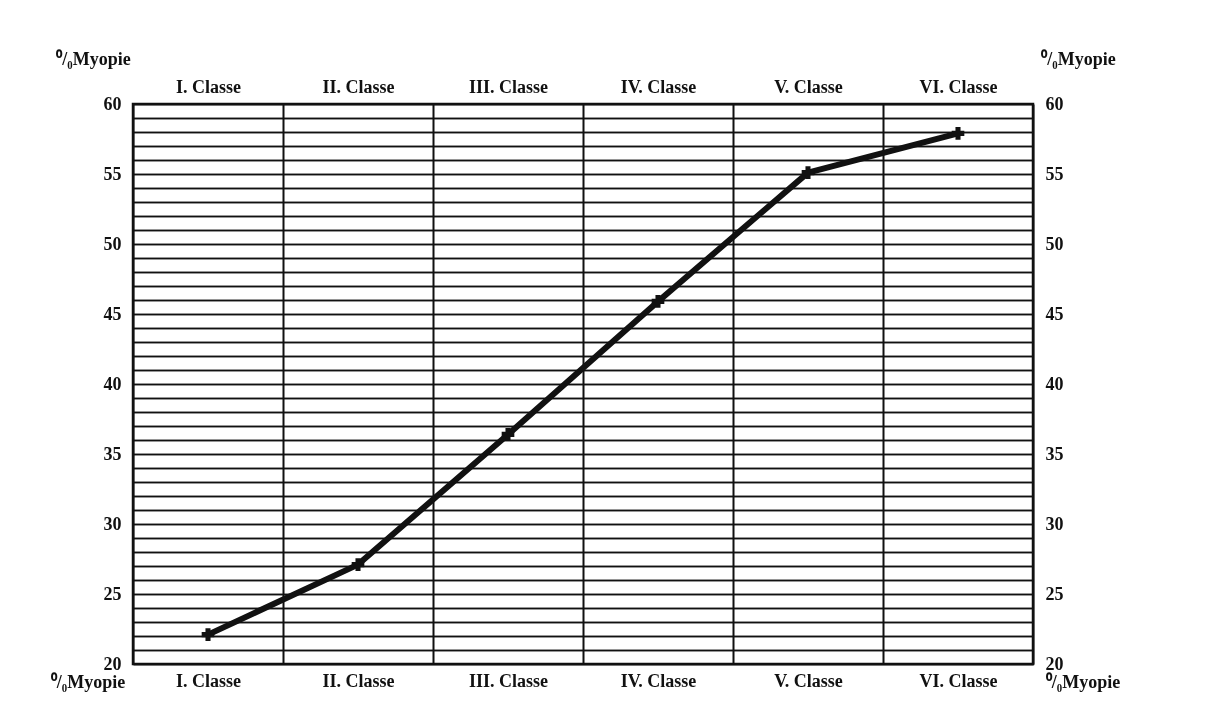 Image resolution: width=1212 pixels, height=722 pixels. Describe the element at coordinates (658, 680) in the screenshot. I see `x-tick-label: IV. Classe` at that location.